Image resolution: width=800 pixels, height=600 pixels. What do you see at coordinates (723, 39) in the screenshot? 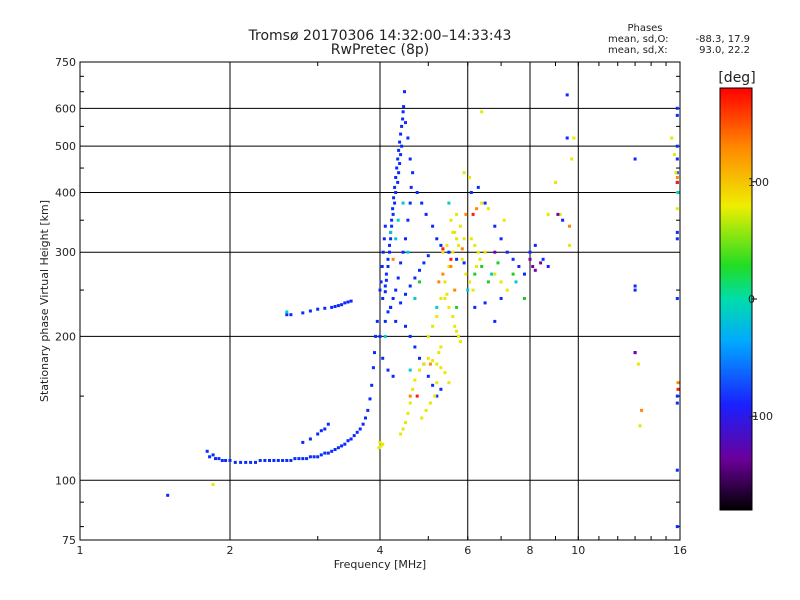
I see `phases-o-values: -88.3, 17.9` at bounding box center [723, 39].